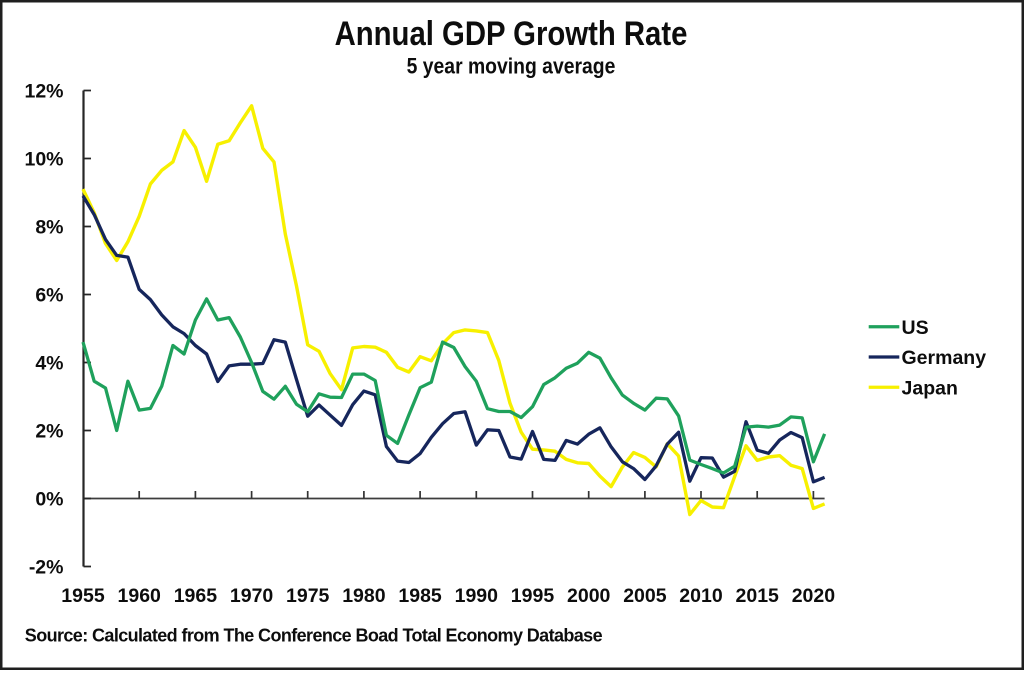  What do you see at coordinates (511, 33) in the screenshot?
I see `svg-text: Annual GDP Growth Rate` at bounding box center [511, 33].